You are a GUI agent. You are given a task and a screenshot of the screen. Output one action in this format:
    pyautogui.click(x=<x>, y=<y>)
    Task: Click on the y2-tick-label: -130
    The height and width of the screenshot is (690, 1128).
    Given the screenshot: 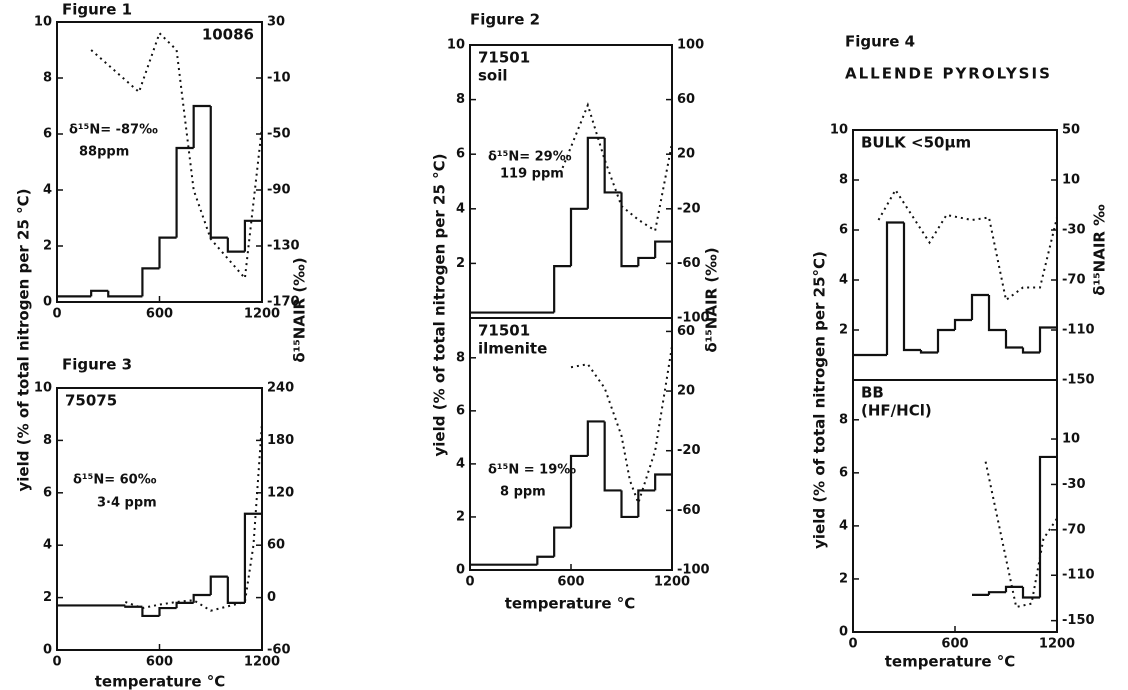 What is the action you would take?
    pyautogui.click(x=283, y=246)
    